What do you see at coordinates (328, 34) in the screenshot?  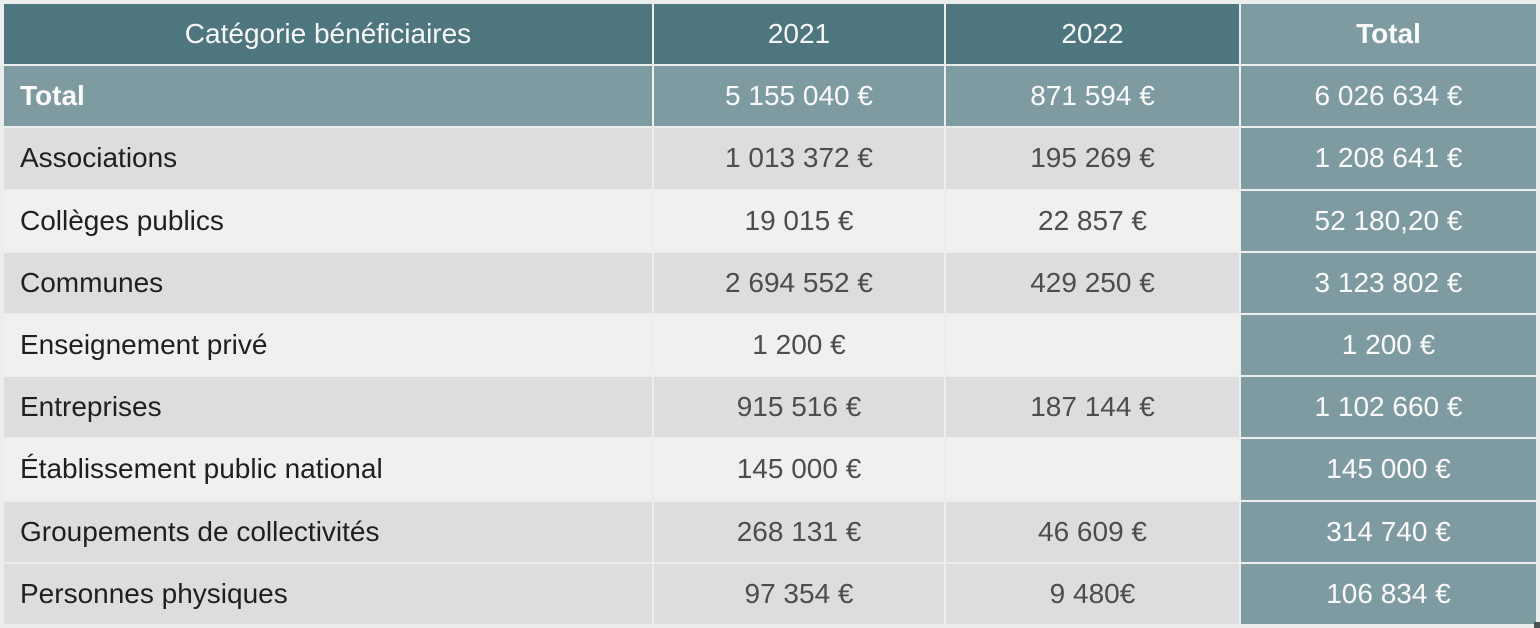 I see `header-cell-category: Catégorie bénéficiaires` at bounding box center [328, 34].